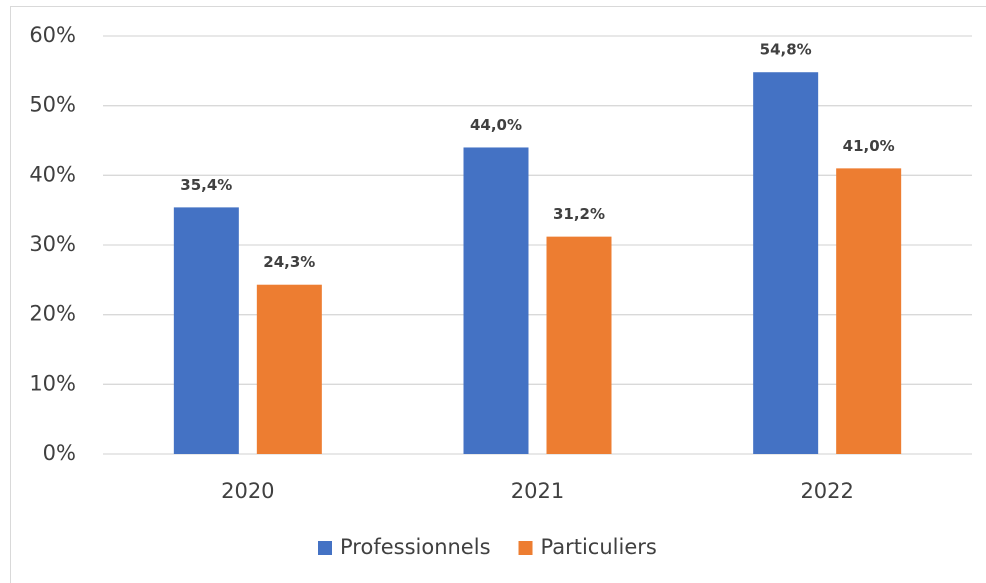  Describe the element at coordinates (537, 491) in the screenshot. I see `x-tick-label: 2021` at that location.